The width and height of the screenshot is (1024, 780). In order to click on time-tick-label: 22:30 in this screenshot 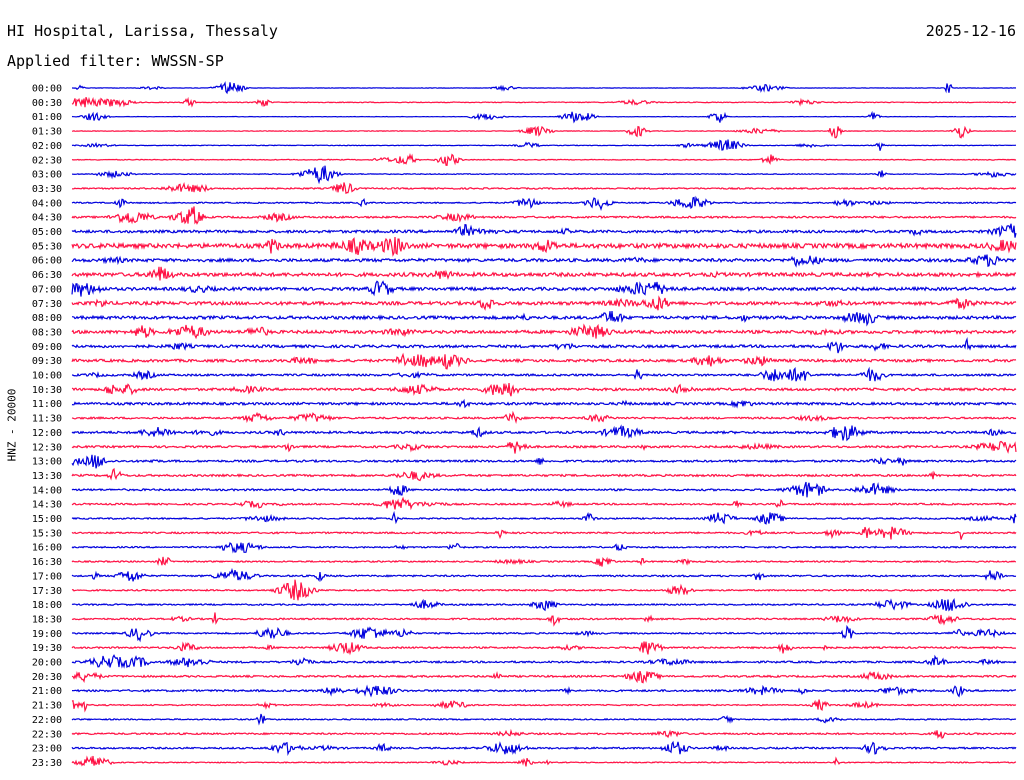, I will do `click(47, 734)`.